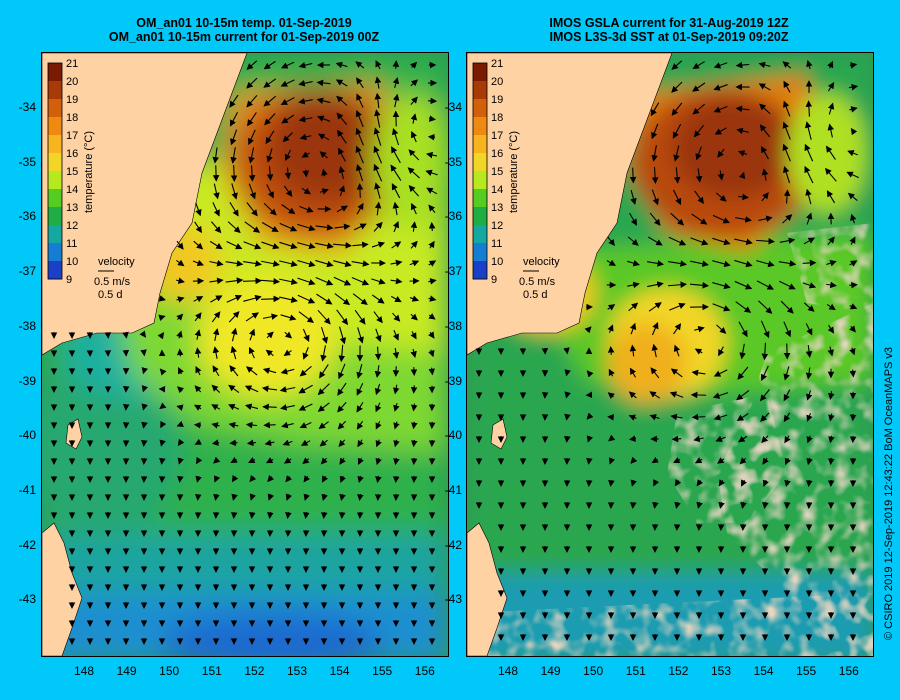  Describe the element at coordinates (116, 262) in the screenshot. I see `velocity-legend-title: velocity` at that location.